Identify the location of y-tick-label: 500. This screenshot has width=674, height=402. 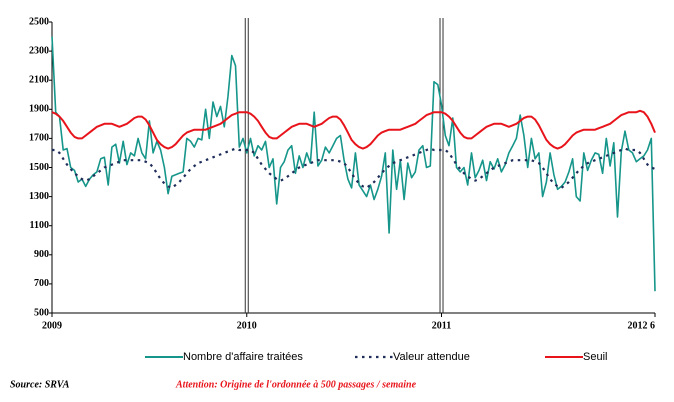
(41, 312).